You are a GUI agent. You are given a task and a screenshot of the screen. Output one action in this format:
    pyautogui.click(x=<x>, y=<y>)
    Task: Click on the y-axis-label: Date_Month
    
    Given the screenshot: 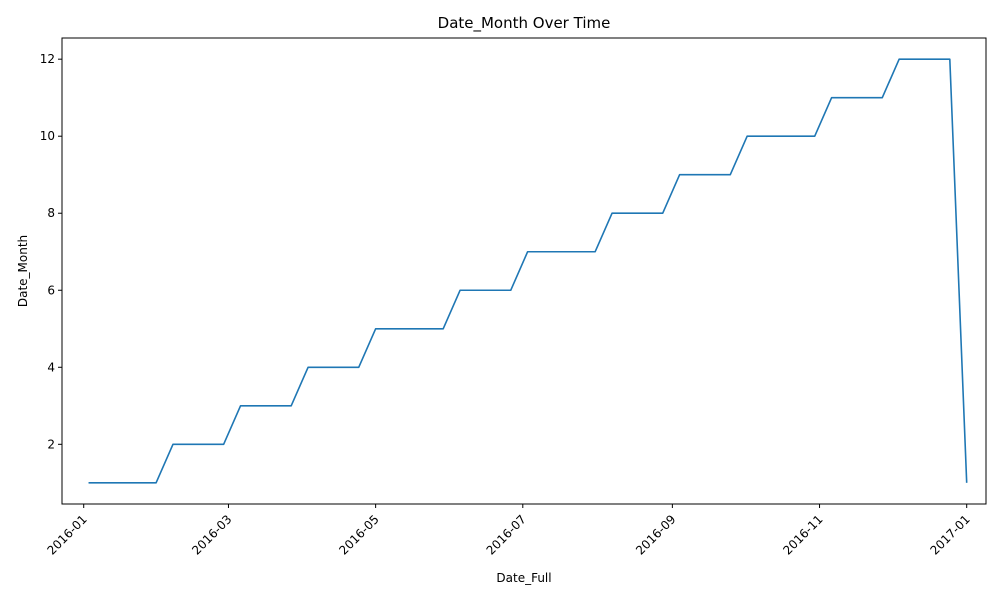 What is the action you would take?
    pyautogui.click(x=23, y=271)
    